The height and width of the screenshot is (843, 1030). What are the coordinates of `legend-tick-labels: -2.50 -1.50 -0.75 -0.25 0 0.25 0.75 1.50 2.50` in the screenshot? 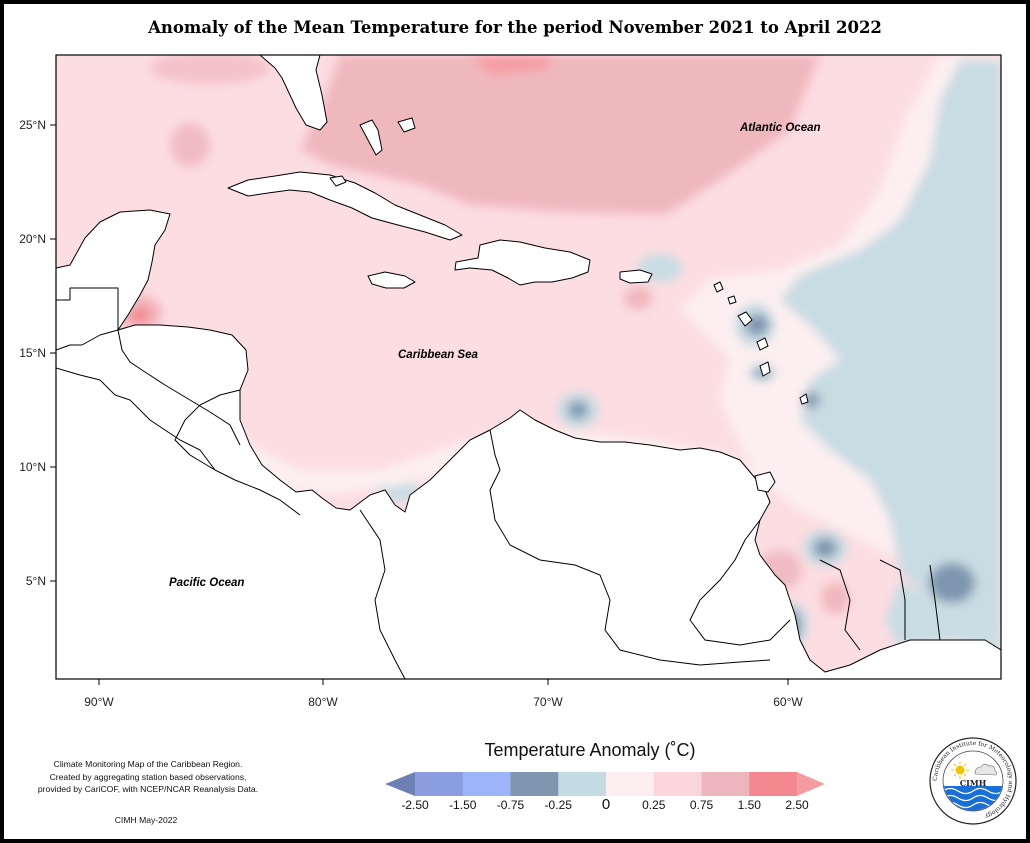 It's located at (605, 804).